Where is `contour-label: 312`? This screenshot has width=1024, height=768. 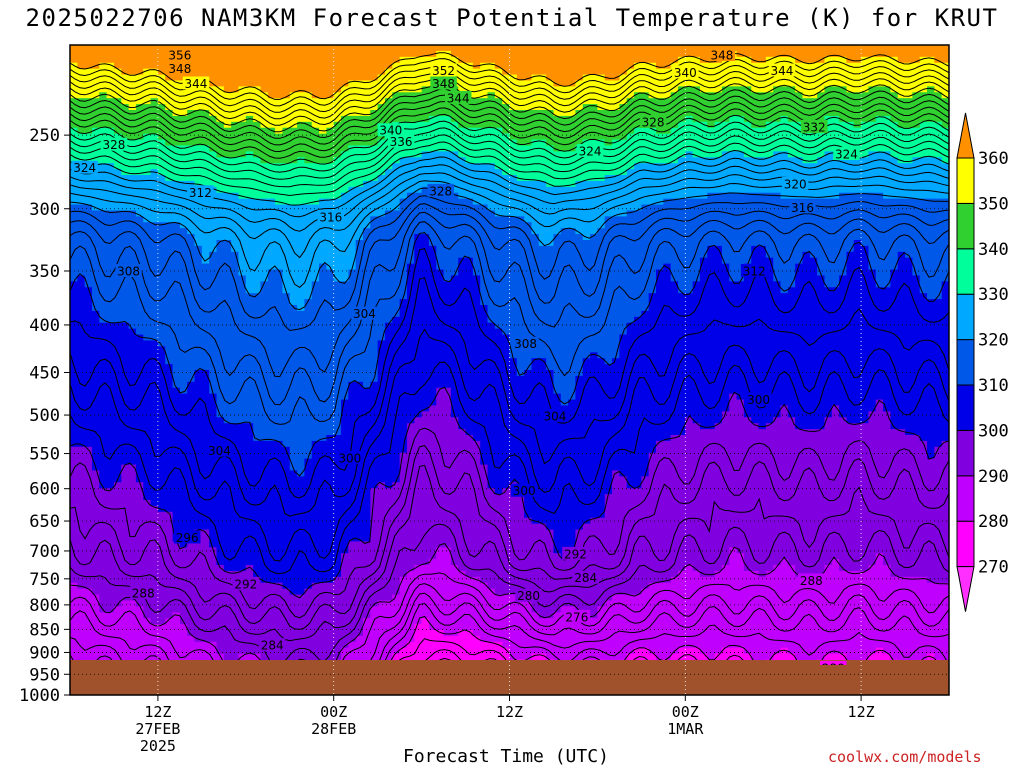
contour-label: 312 is located at coordinates (754, 271).